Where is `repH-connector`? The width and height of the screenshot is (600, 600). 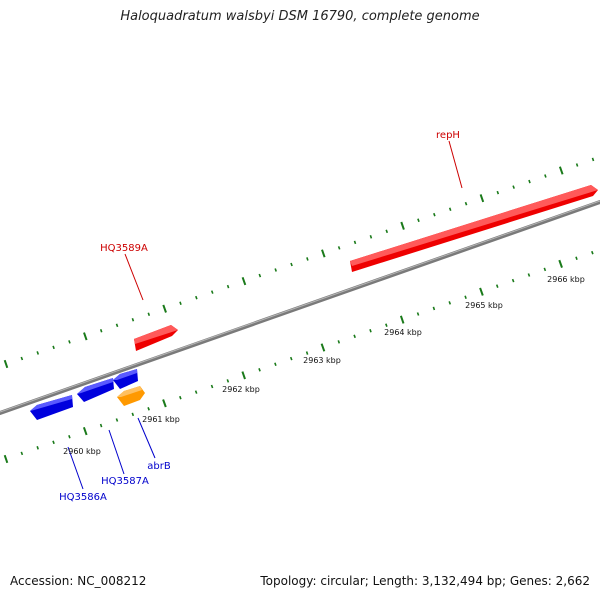 repH-connector is located at coordinates (455, 164).